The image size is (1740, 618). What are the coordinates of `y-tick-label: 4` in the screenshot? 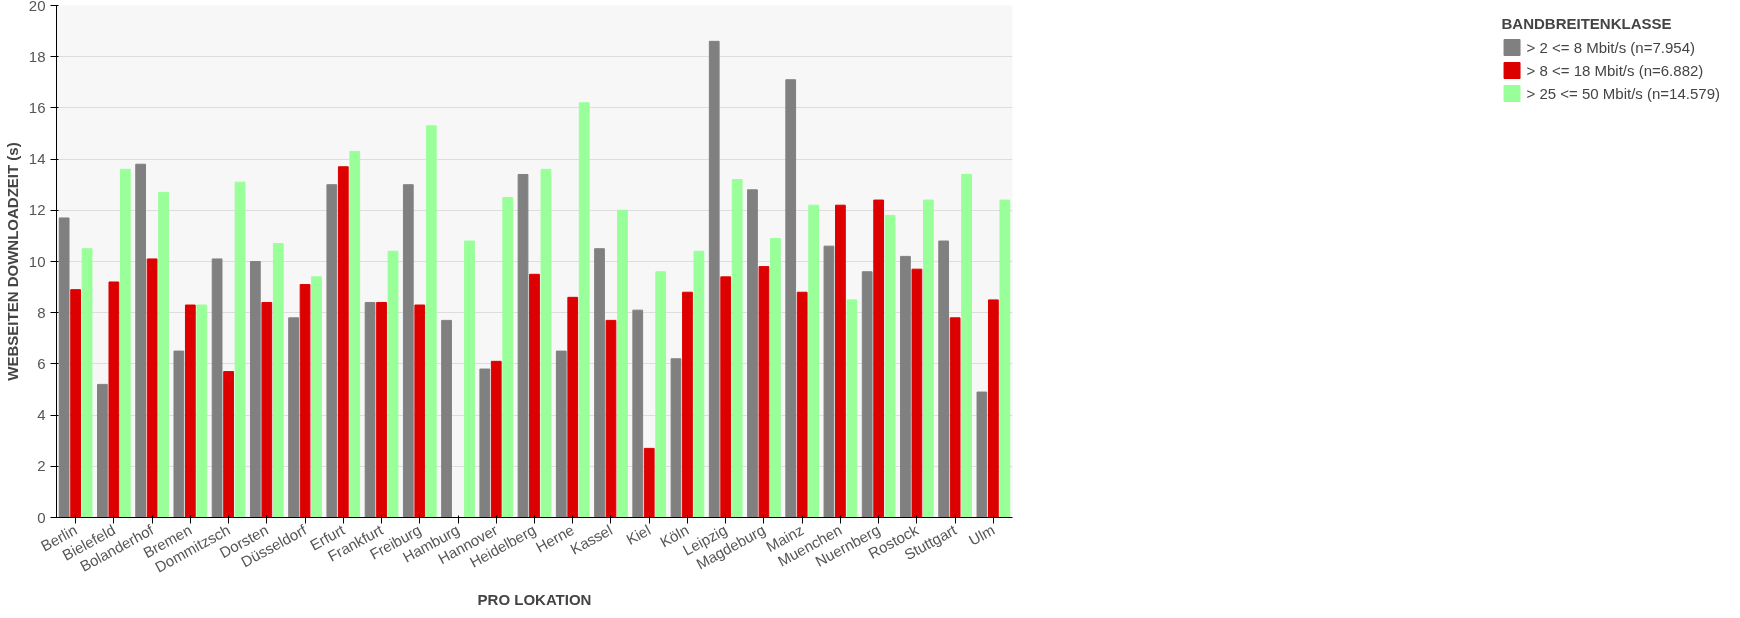 It's located at (41, 415).